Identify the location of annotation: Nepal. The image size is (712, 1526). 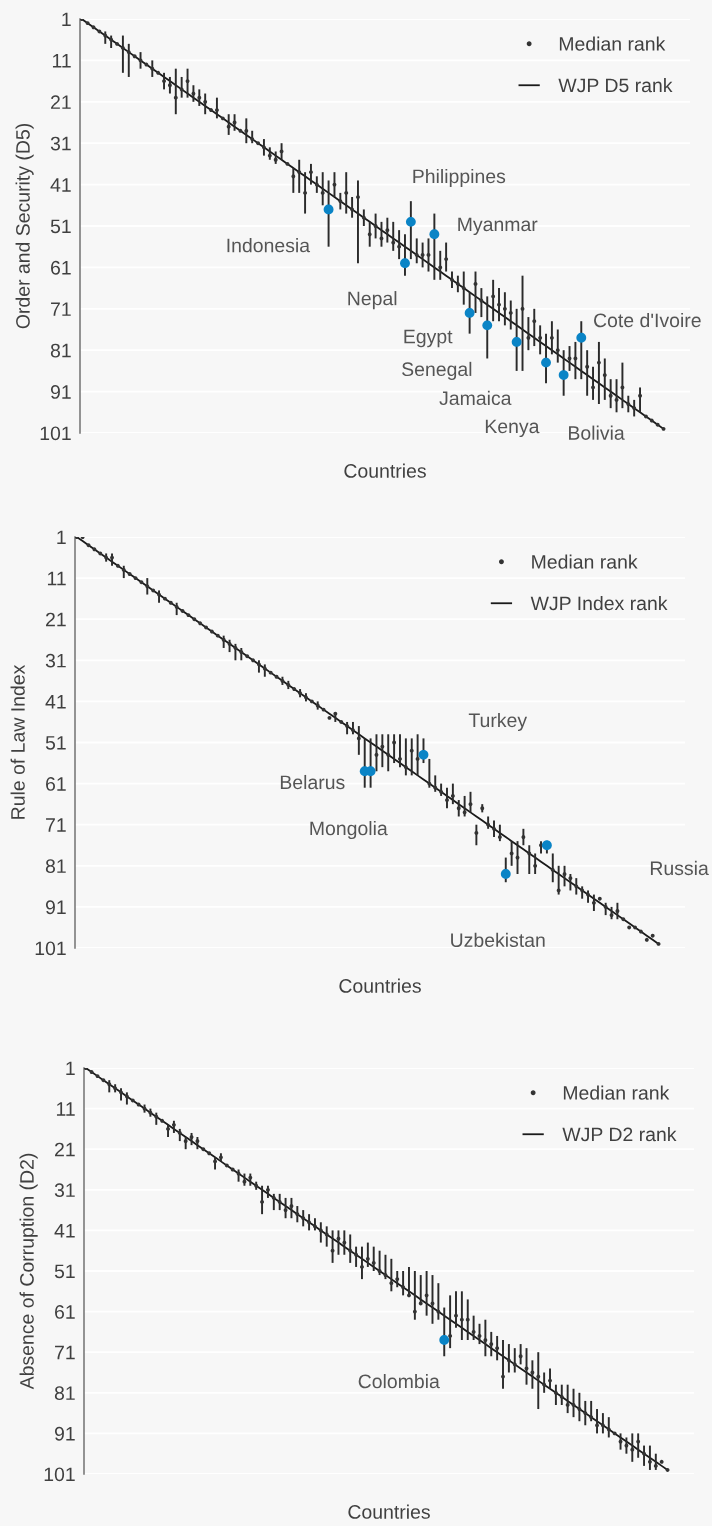
(372, 300).